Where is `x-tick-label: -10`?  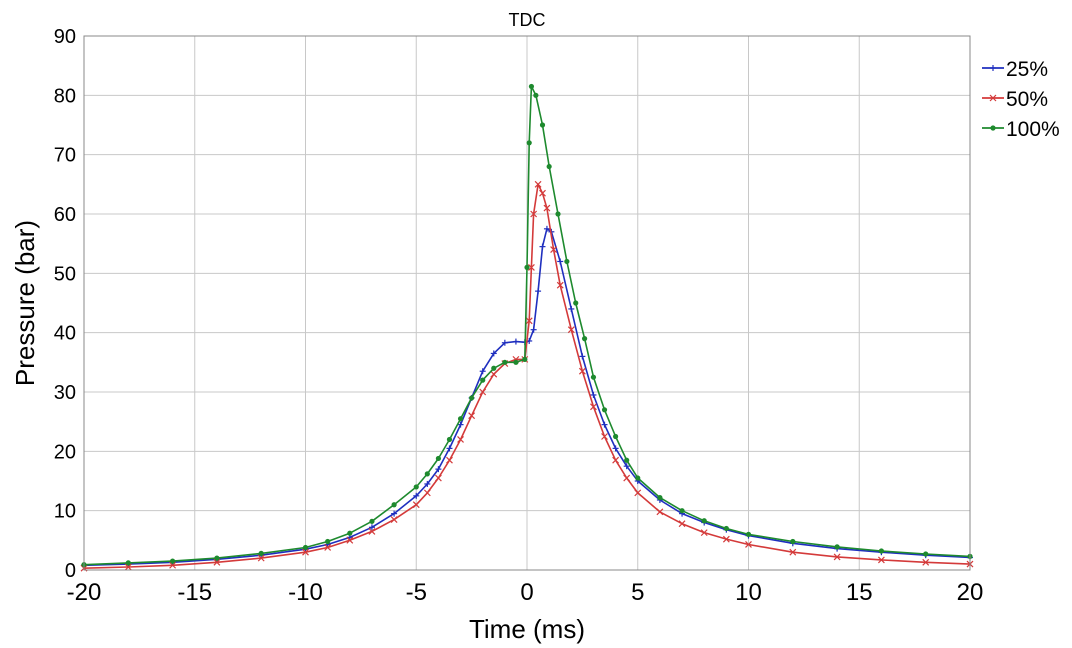 x-tick-label: -10 is located at coordinates (305, 592).